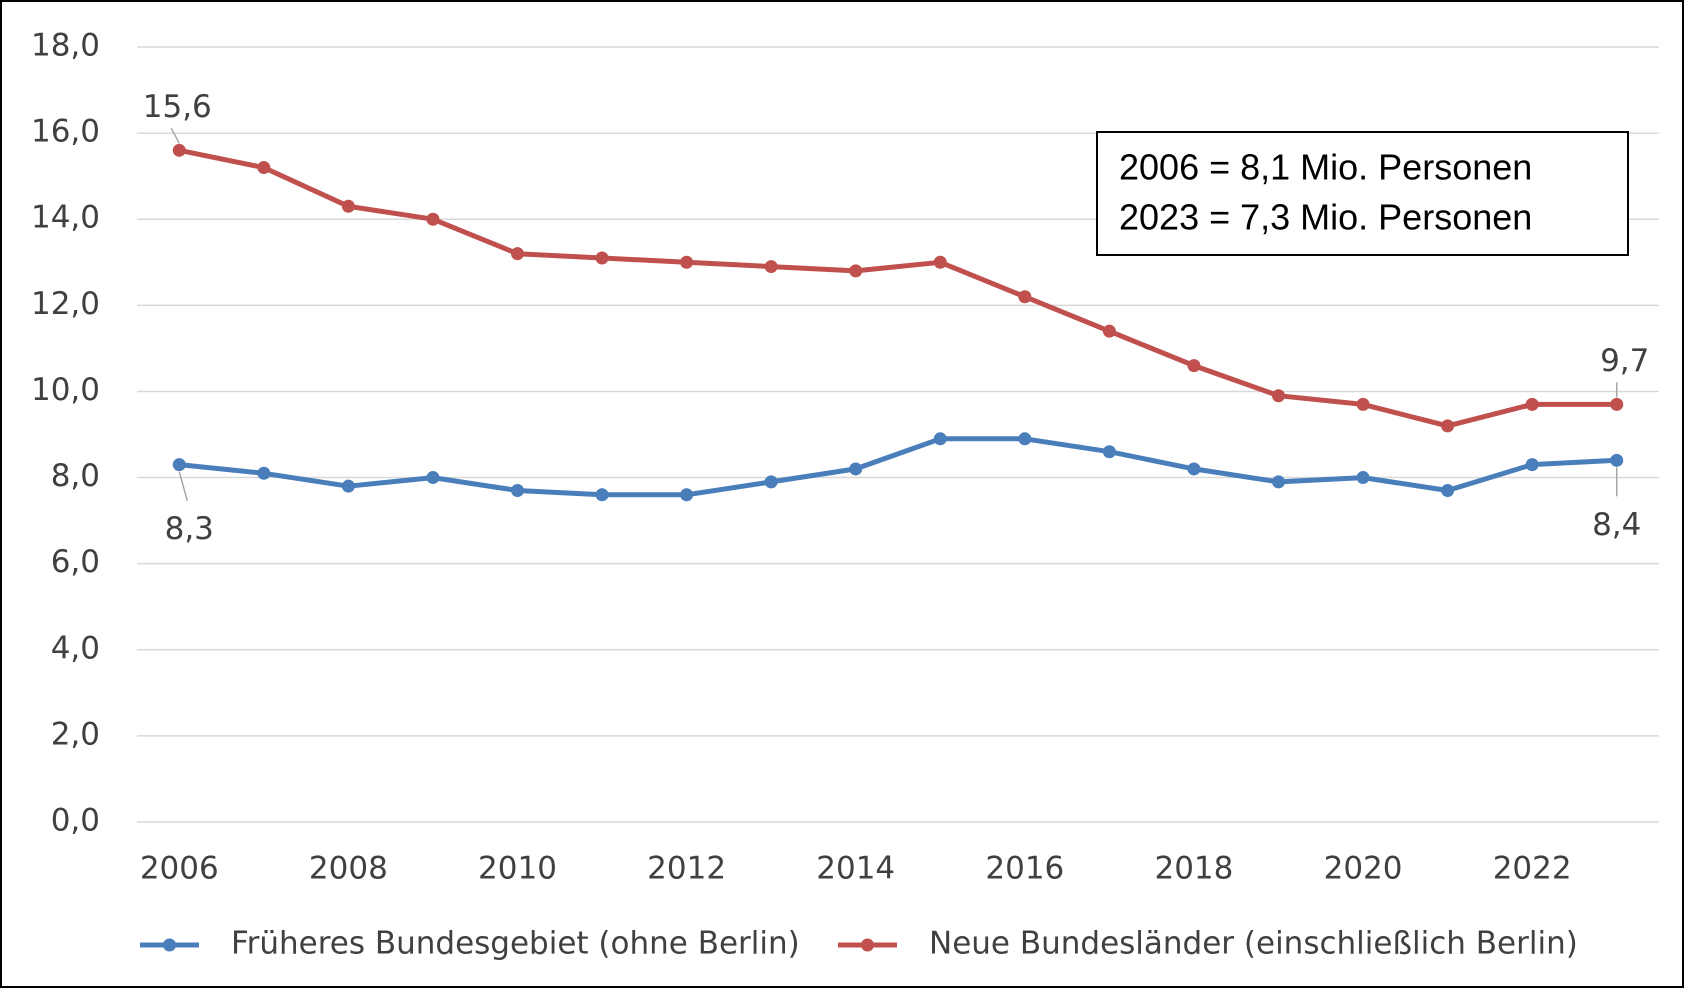 The width and height of the screenshot is (1684, 988). Describe the element at coordinates (515, 944) in the screenshot. I see `legend-label: Früheres Bundesgebiet (ohne Berlin)` at that location.